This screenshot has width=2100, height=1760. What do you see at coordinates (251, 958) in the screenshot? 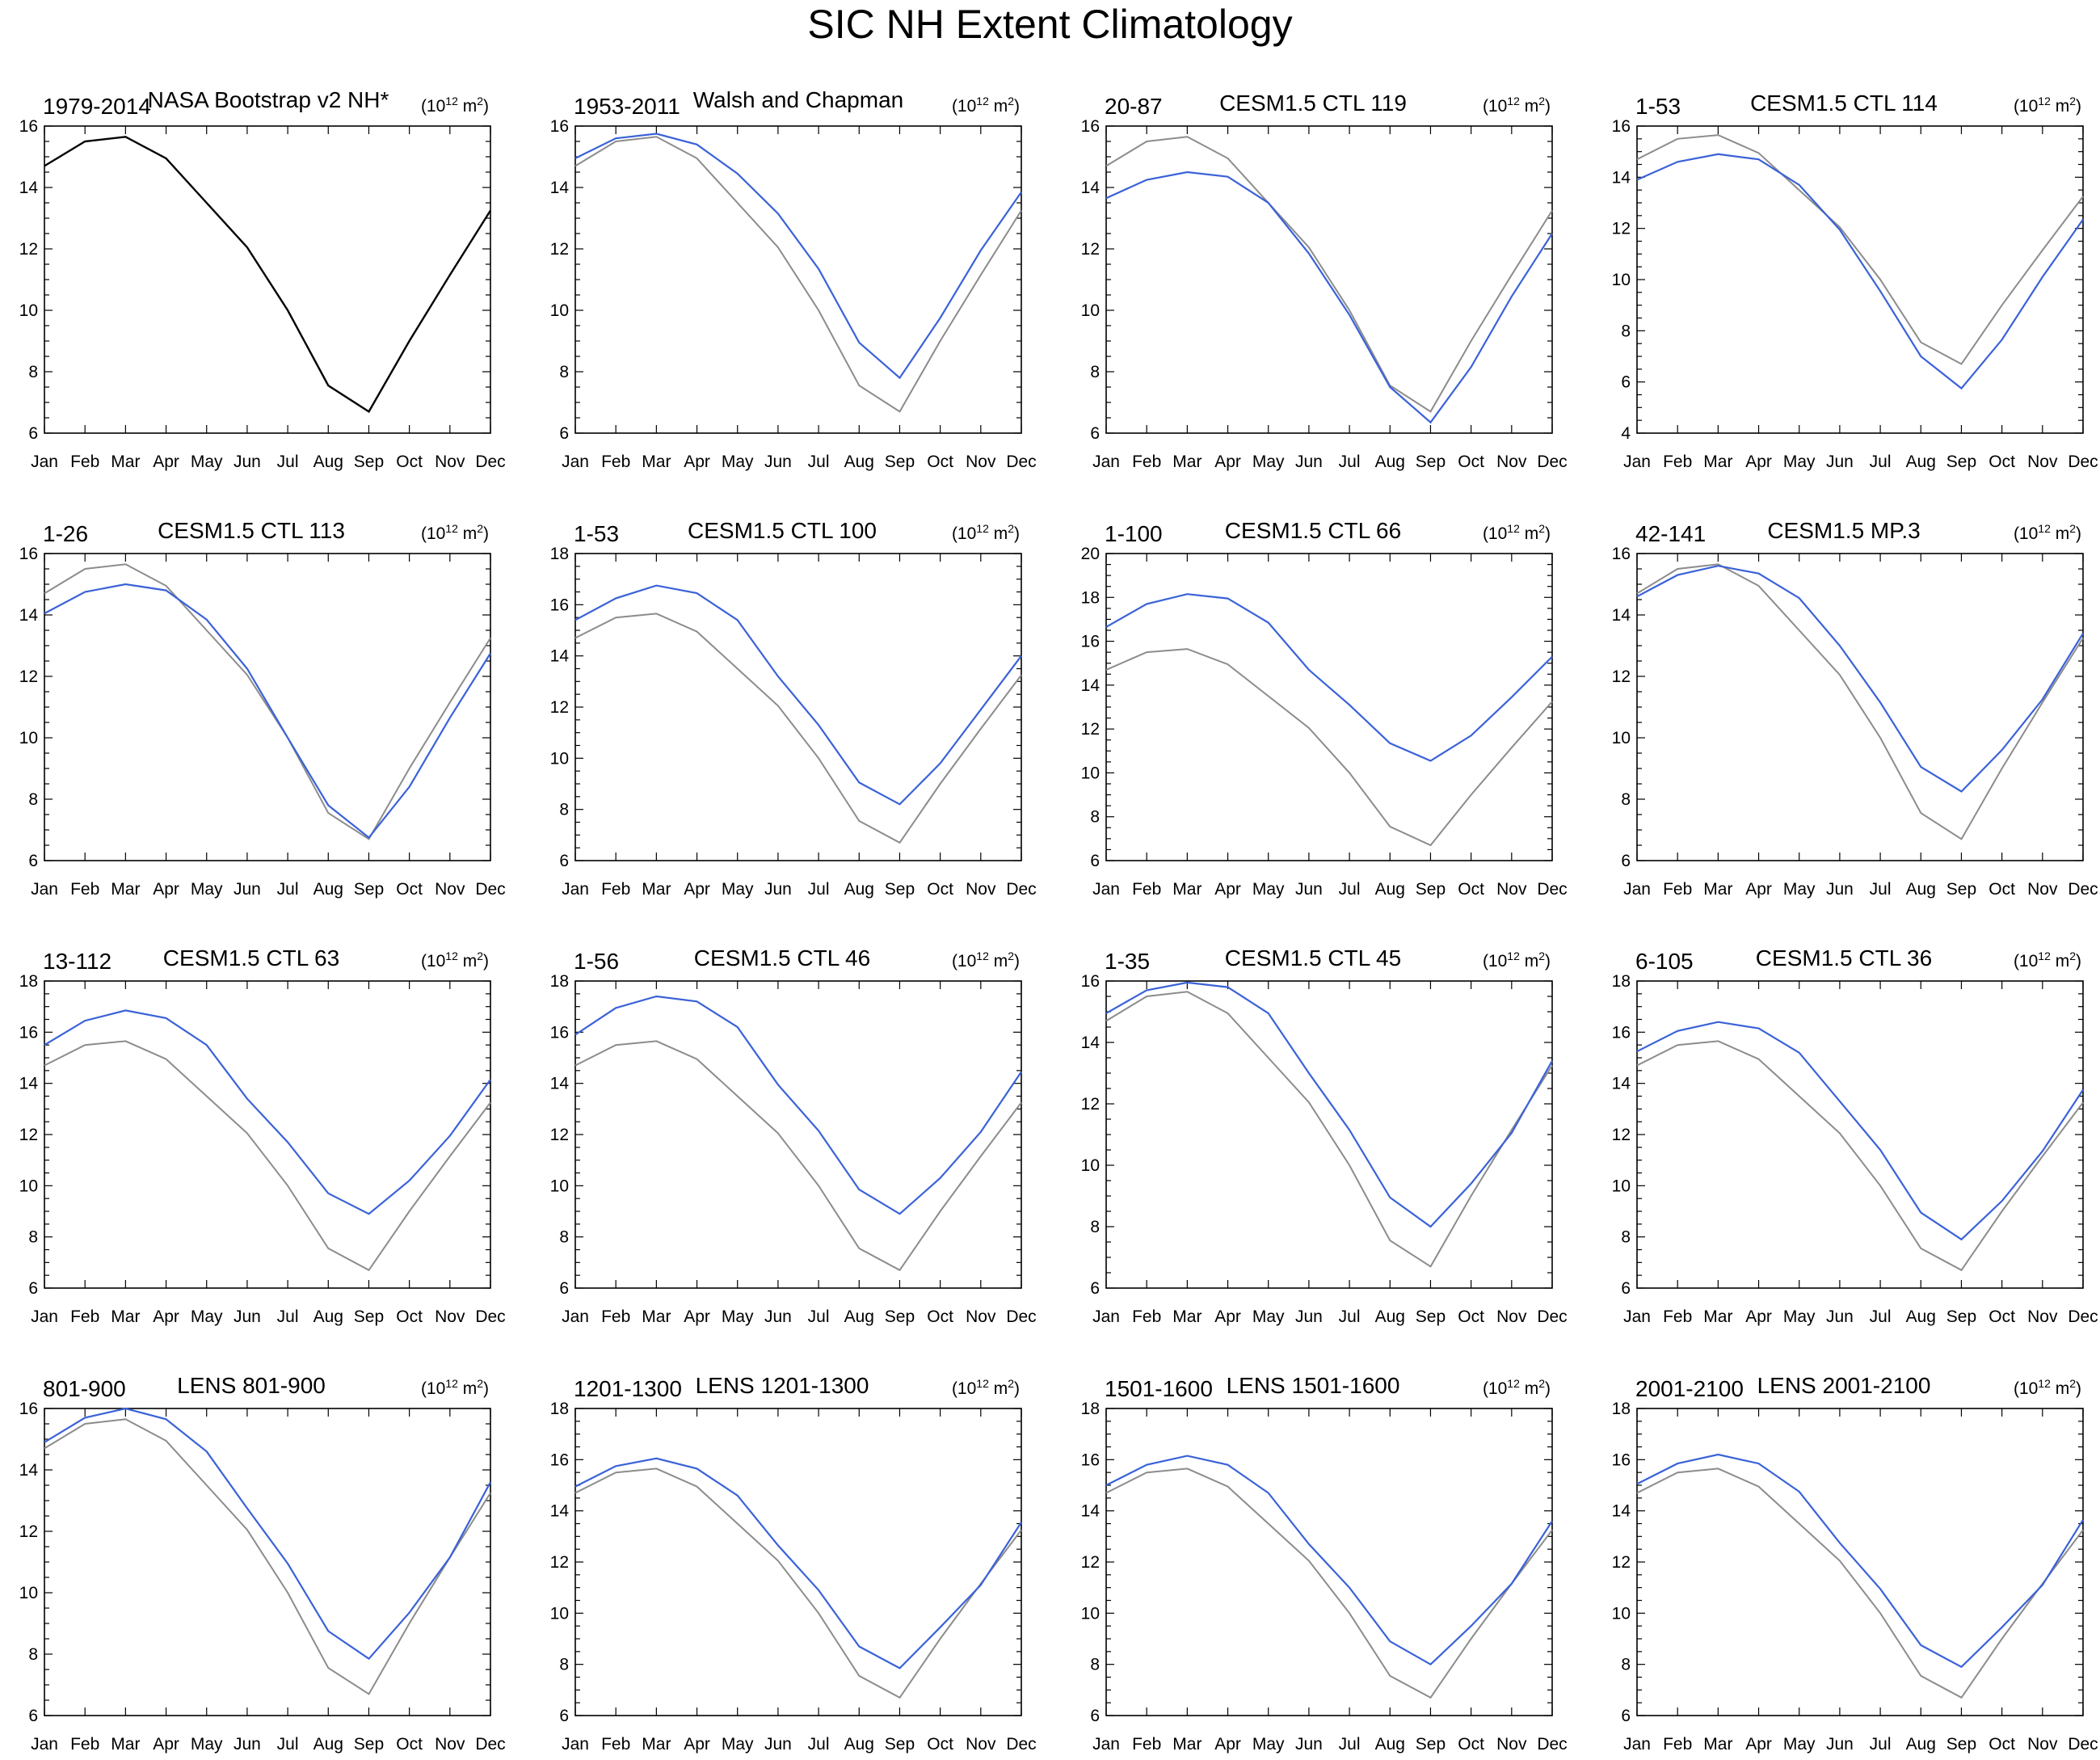
I see `panel-center-label: CESM1.5 CTL 63` at bounding box center [251, 958].